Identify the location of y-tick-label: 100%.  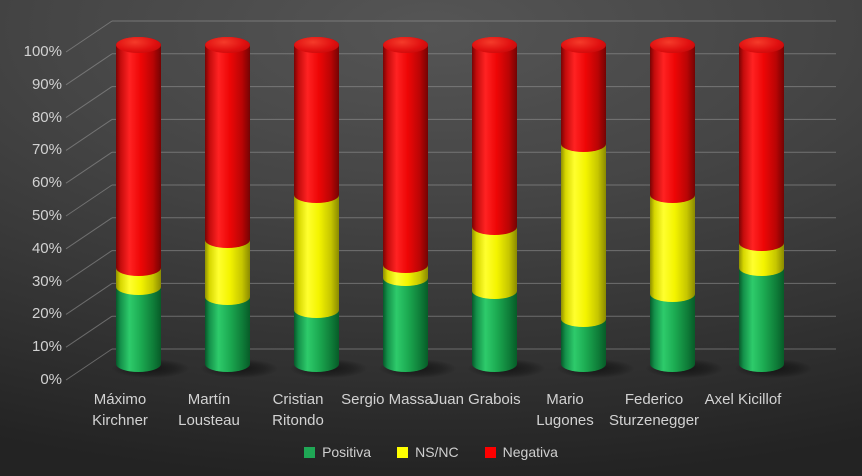
(42, 51).